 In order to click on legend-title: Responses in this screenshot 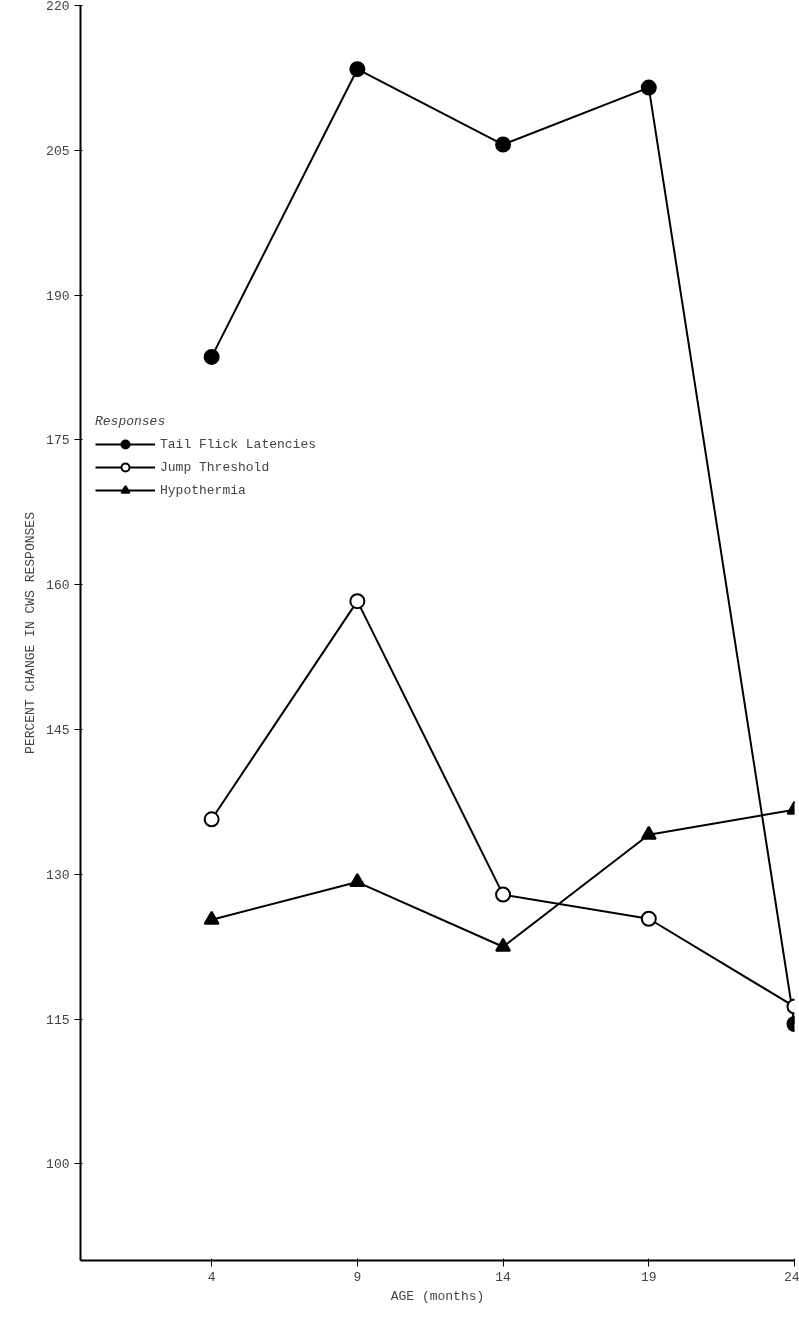, I will do `click(131, 421)`.